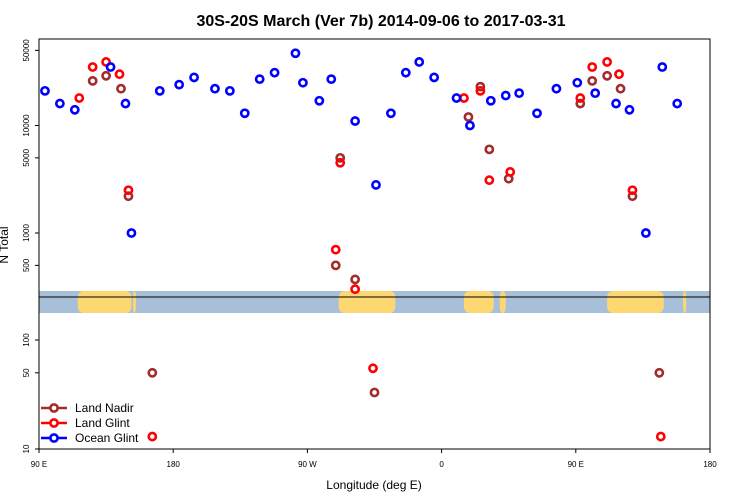  Describe the element at coordinates (441, 464) in the screenshot. I see `x-tick-label: 0` at that location.